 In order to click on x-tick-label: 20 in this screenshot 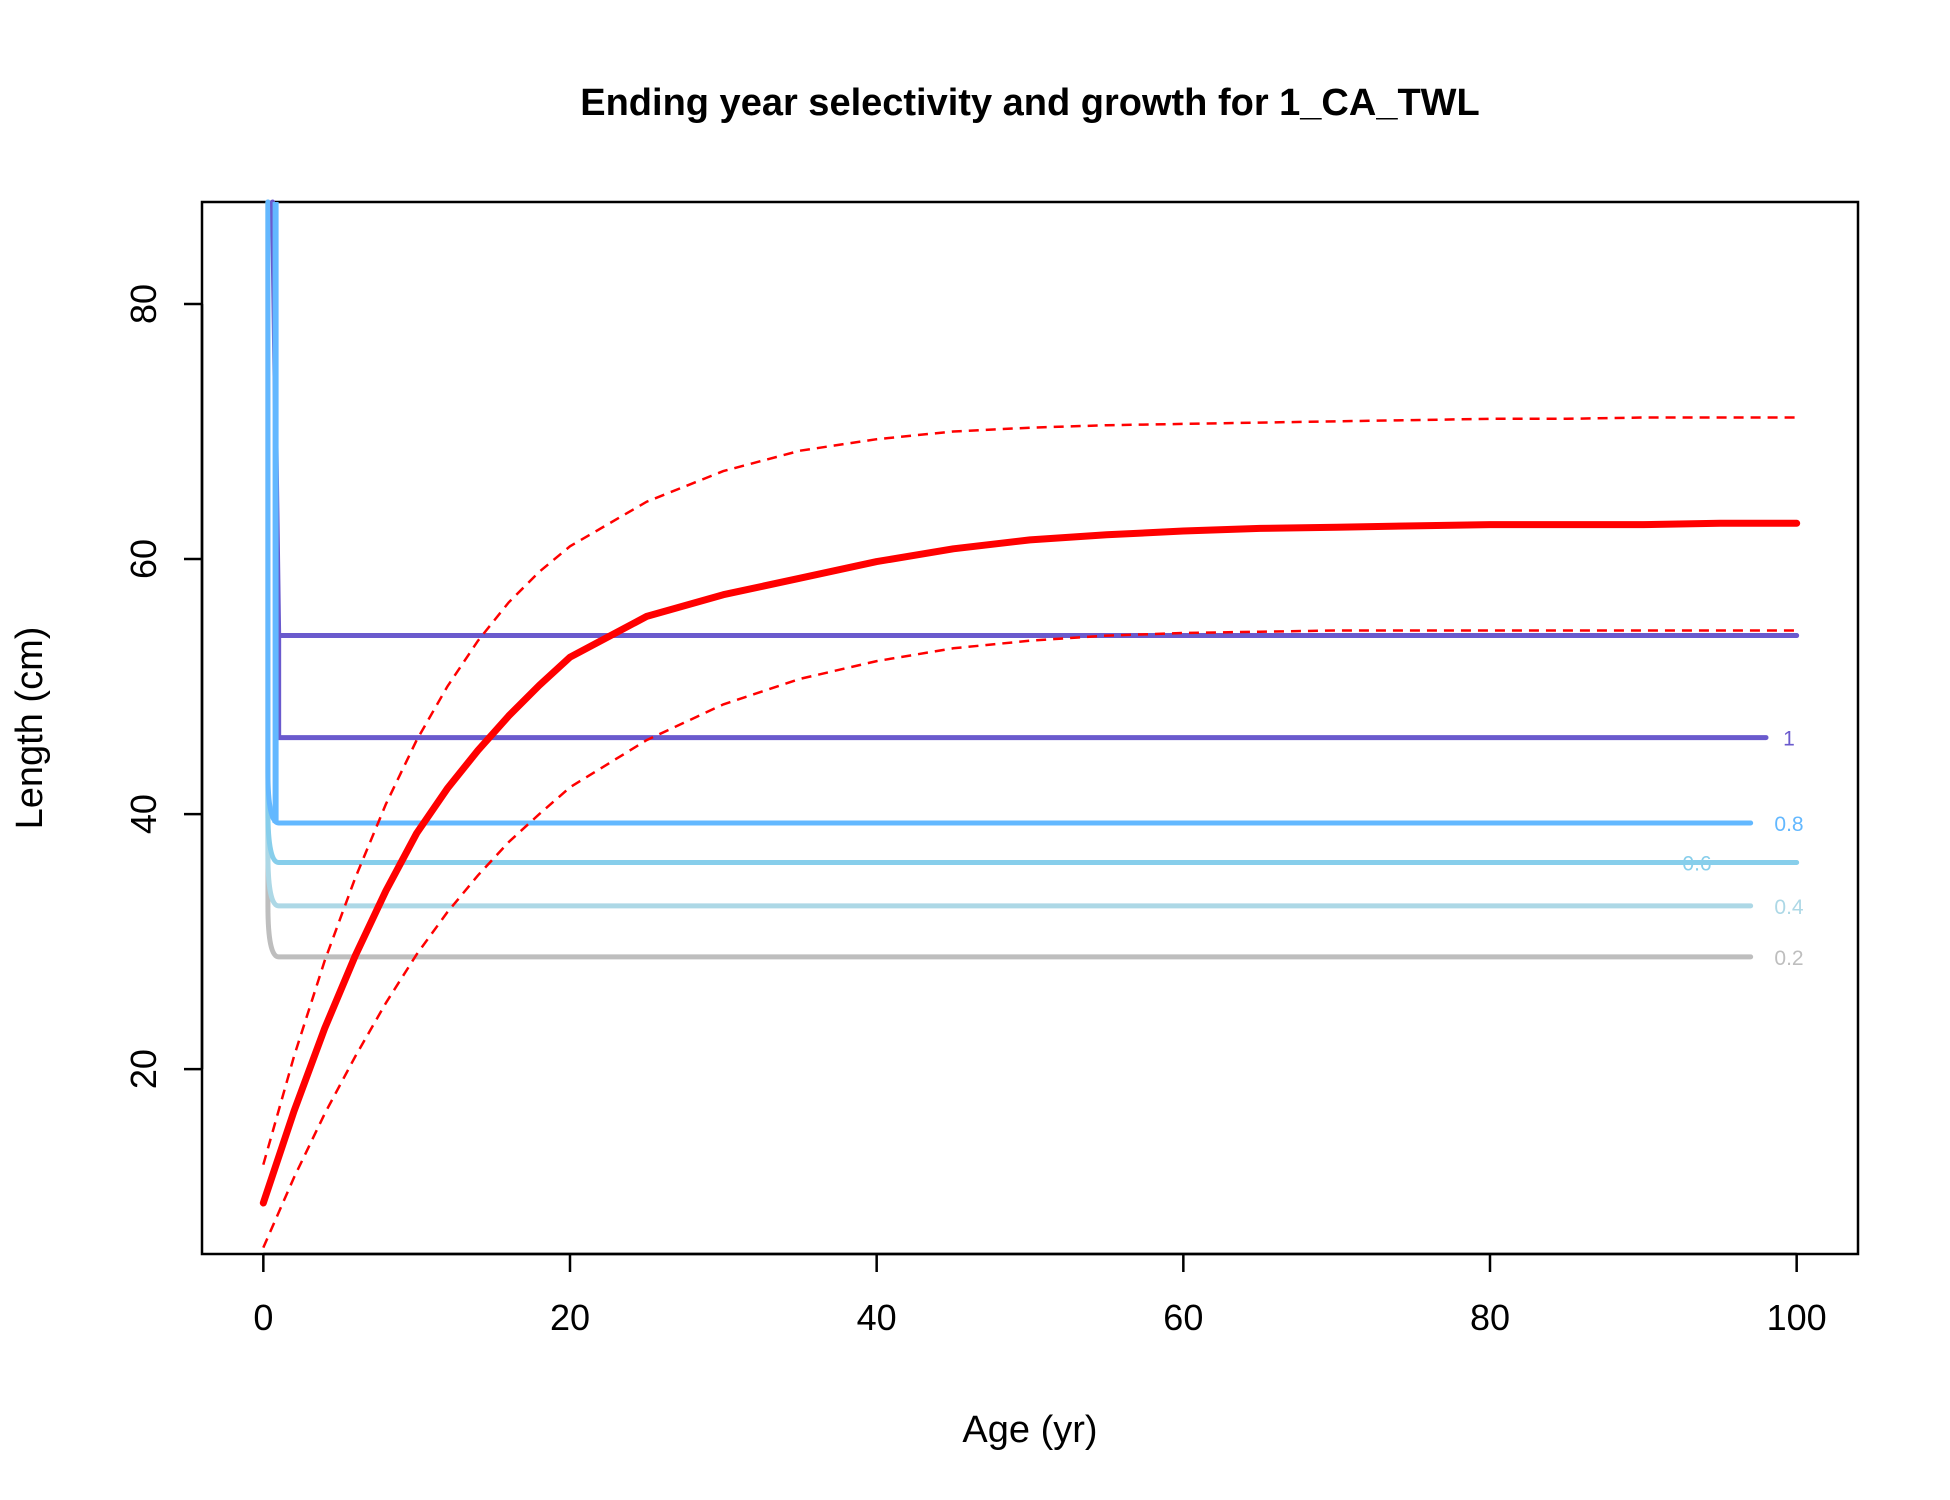, I will do `click(570, 1317)`.